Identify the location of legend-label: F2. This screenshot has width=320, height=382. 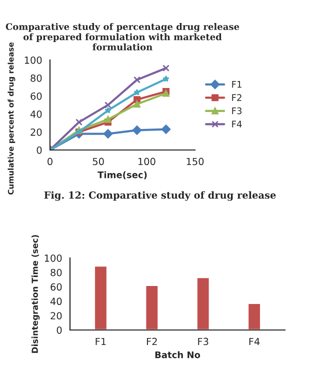
(237, 97).